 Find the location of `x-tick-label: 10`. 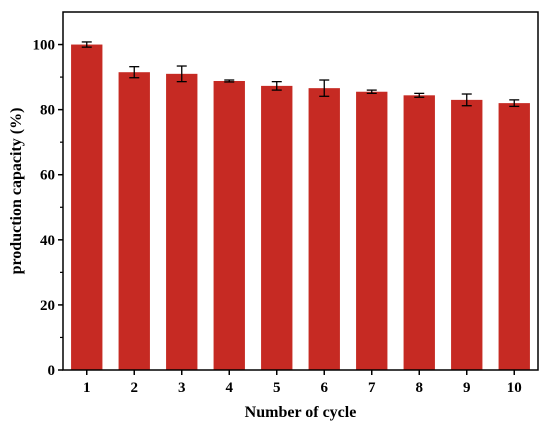

x-tick-label: 10 is located at coordinates (514, 388).